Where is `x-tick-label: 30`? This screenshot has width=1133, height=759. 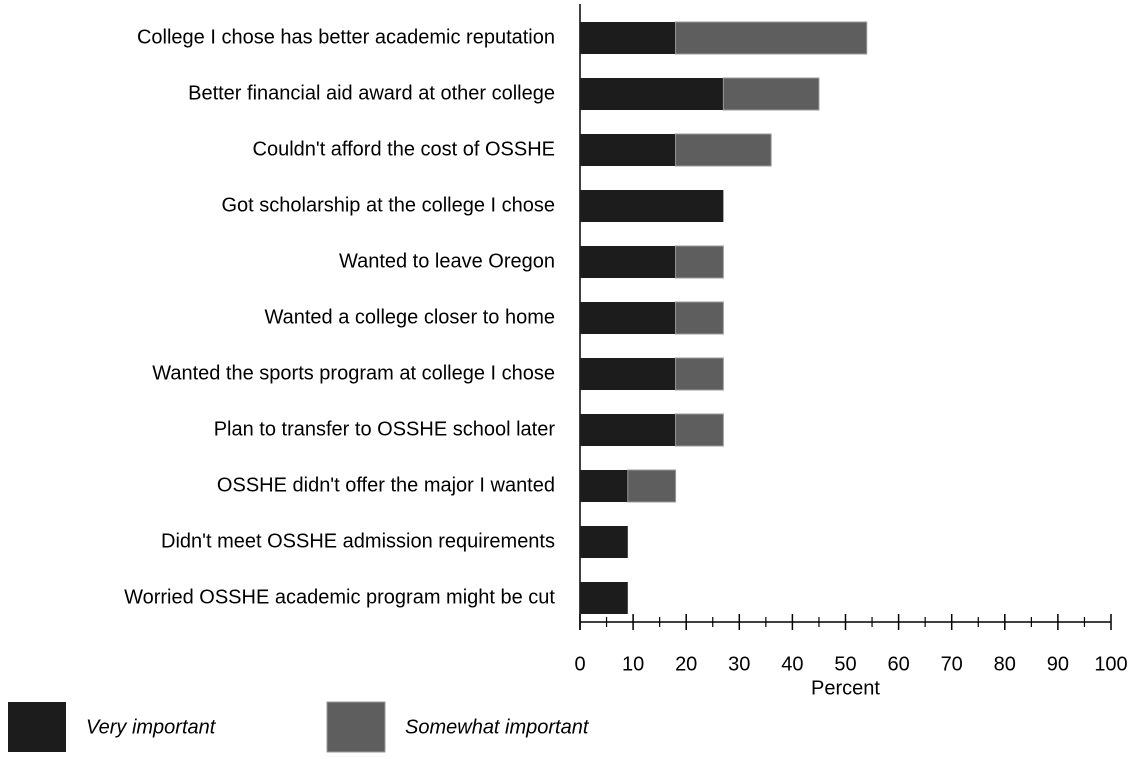
x-tick-label: 30 is located at coordinates (739, 664).